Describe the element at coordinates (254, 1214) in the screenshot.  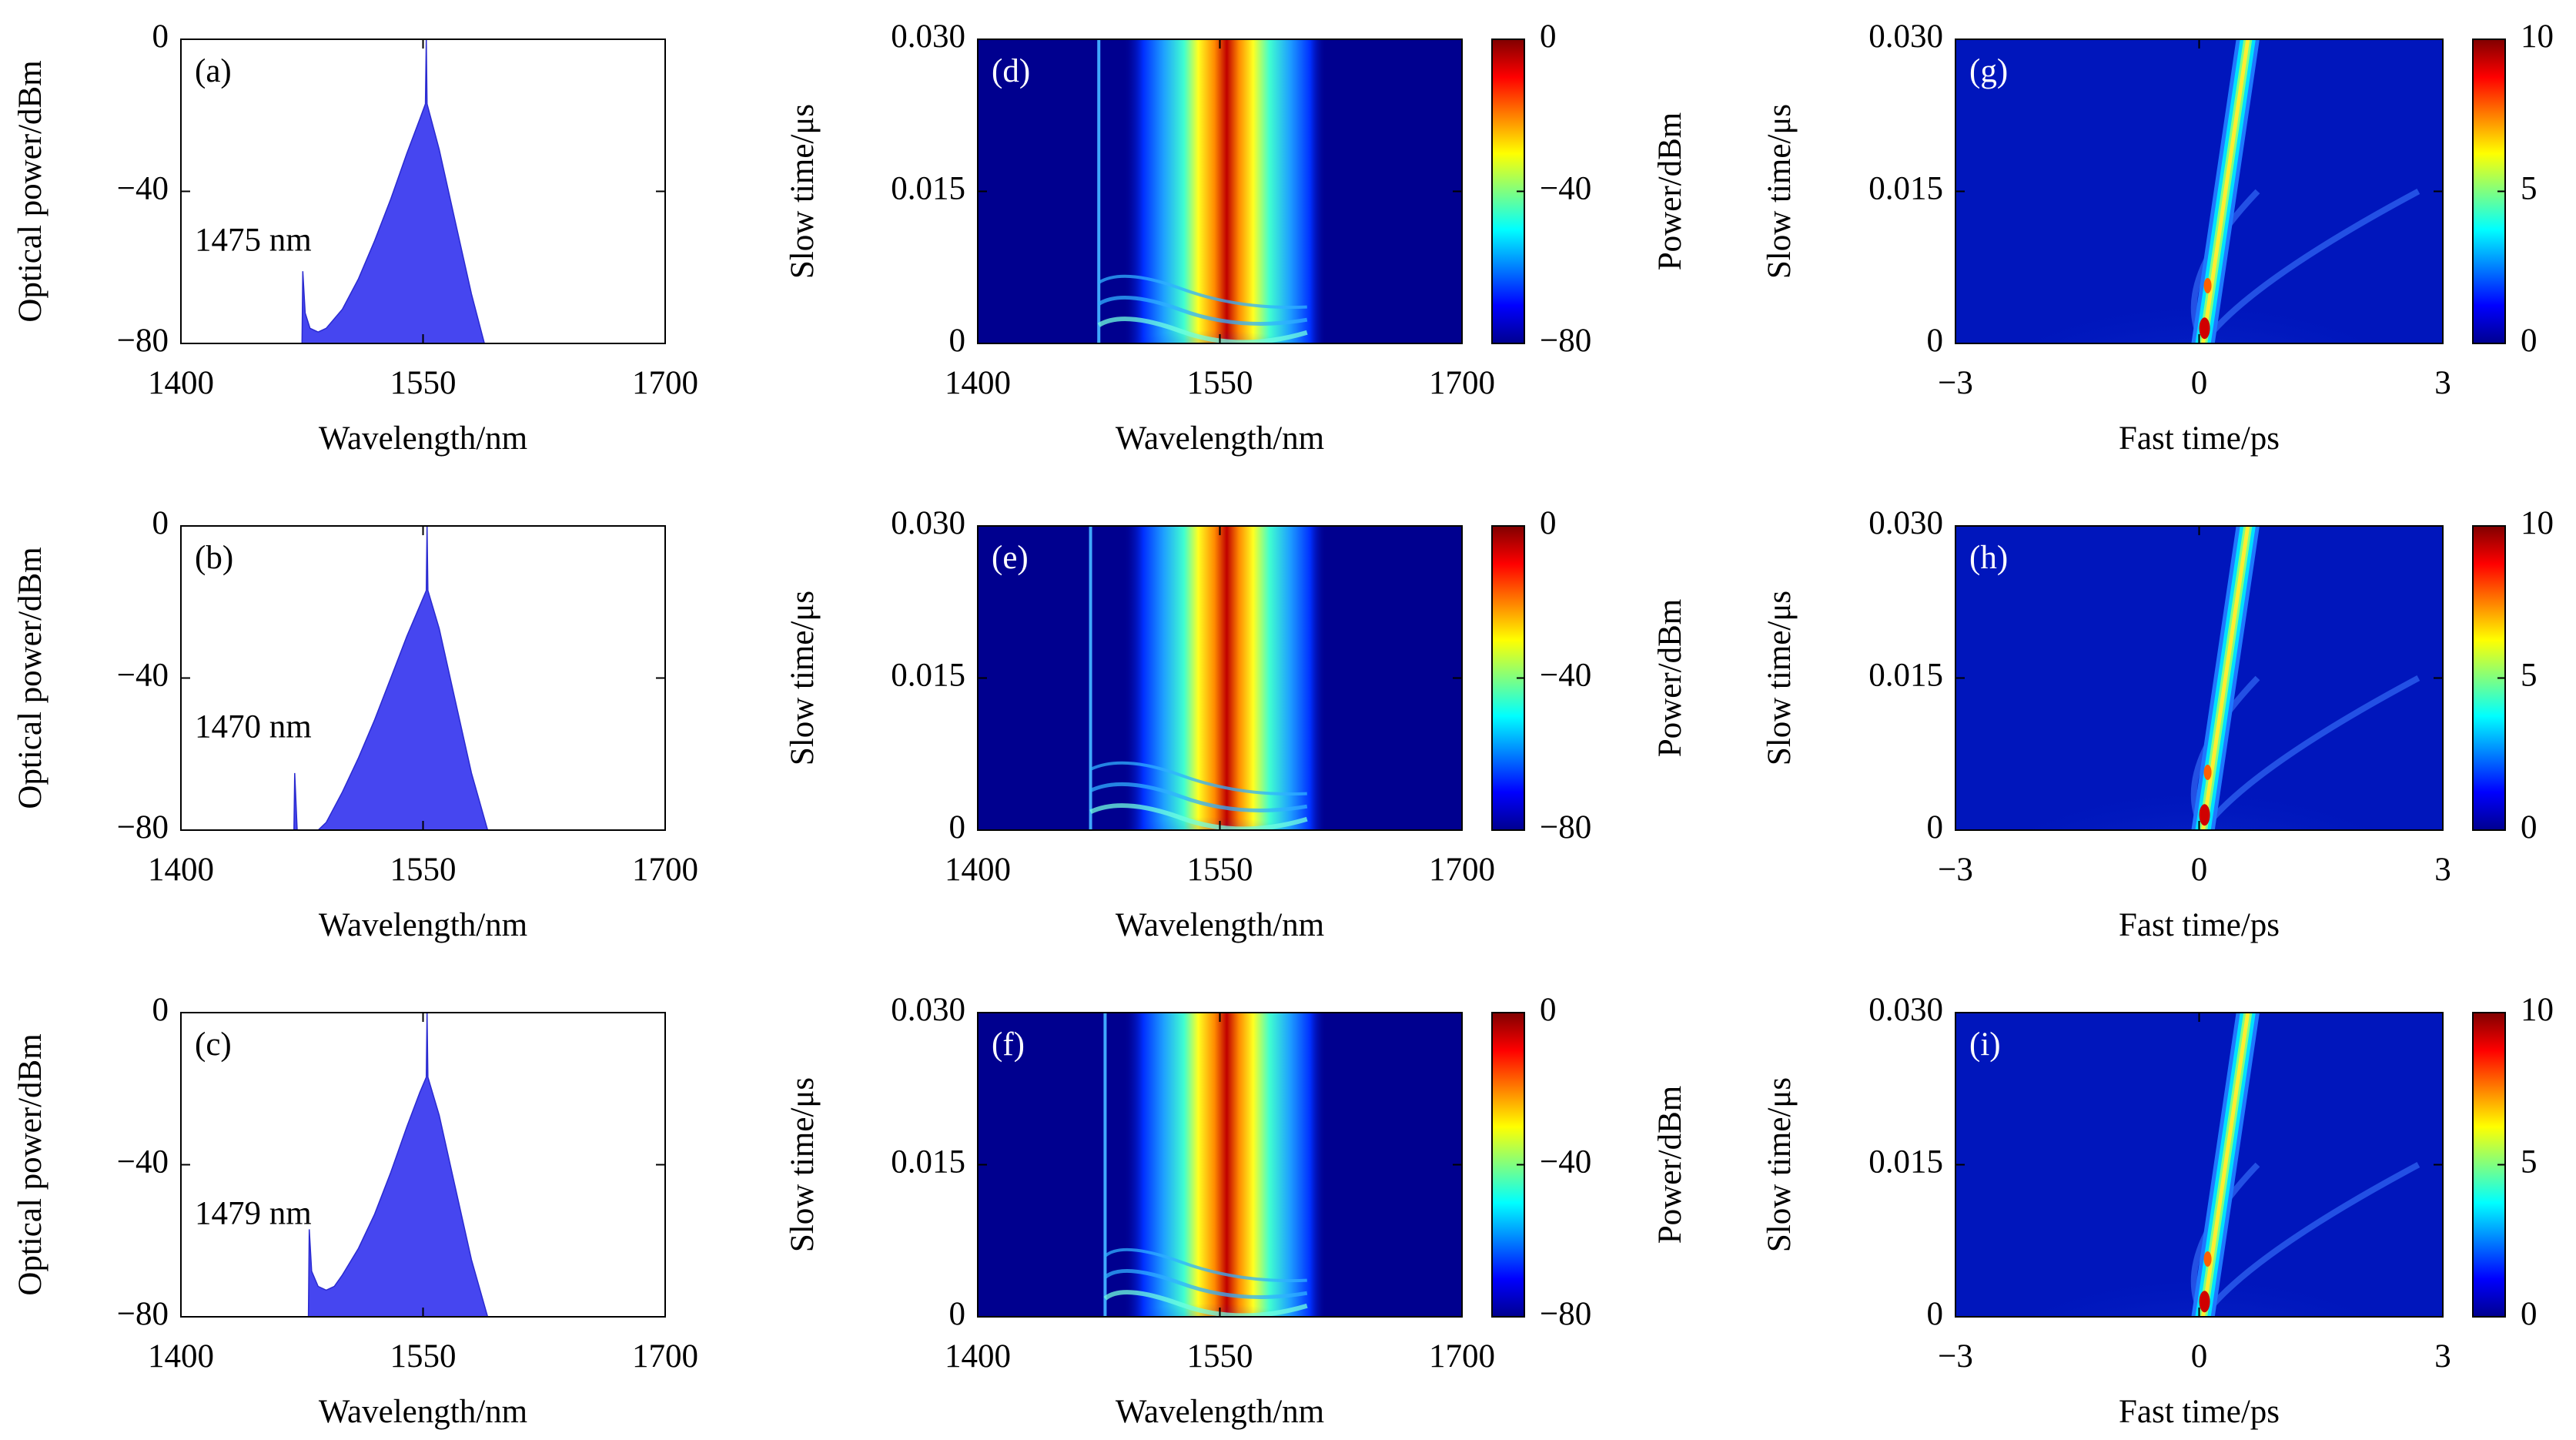
I see `annotation: 1479 nm` at that location.